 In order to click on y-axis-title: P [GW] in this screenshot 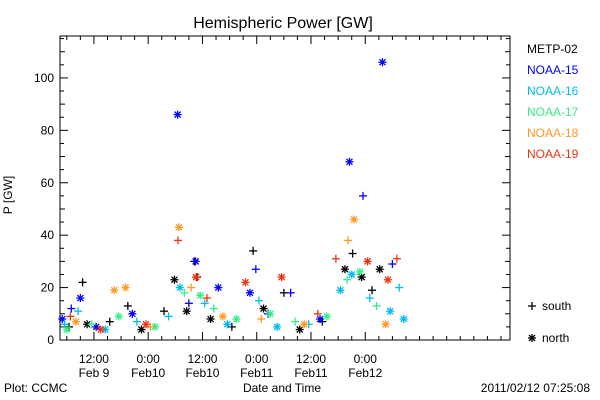, I will do `click(8, 195)`.